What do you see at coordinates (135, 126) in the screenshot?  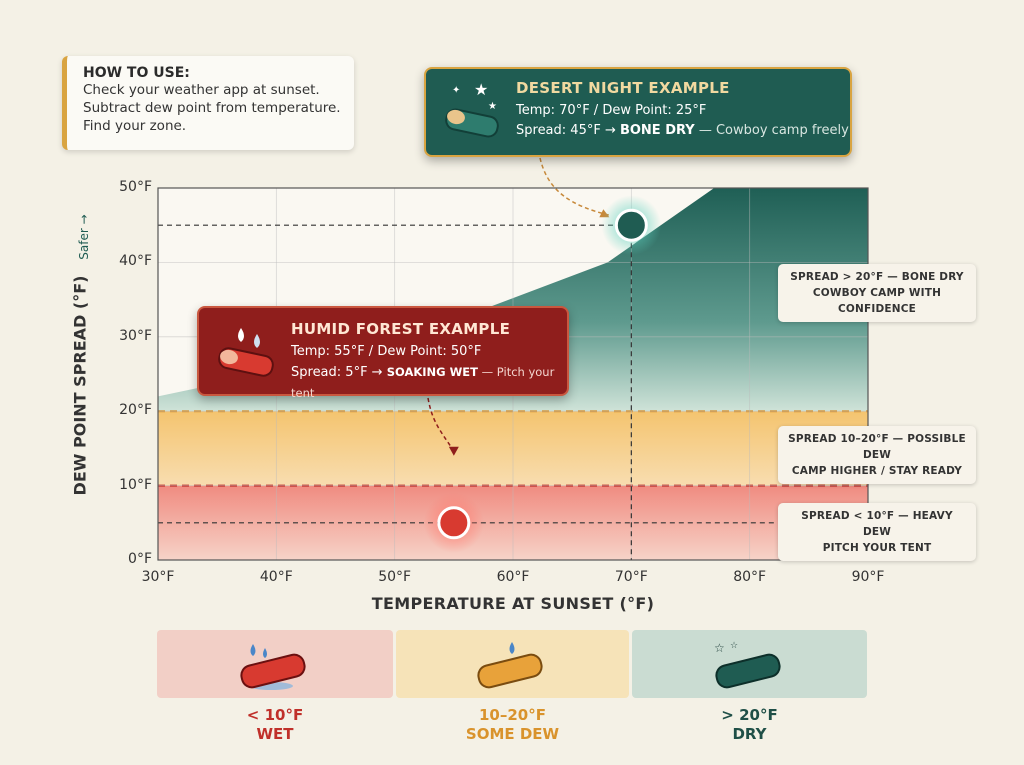 I see `how-to-line-3: Find your zone.` at bounding box center [135, 126].